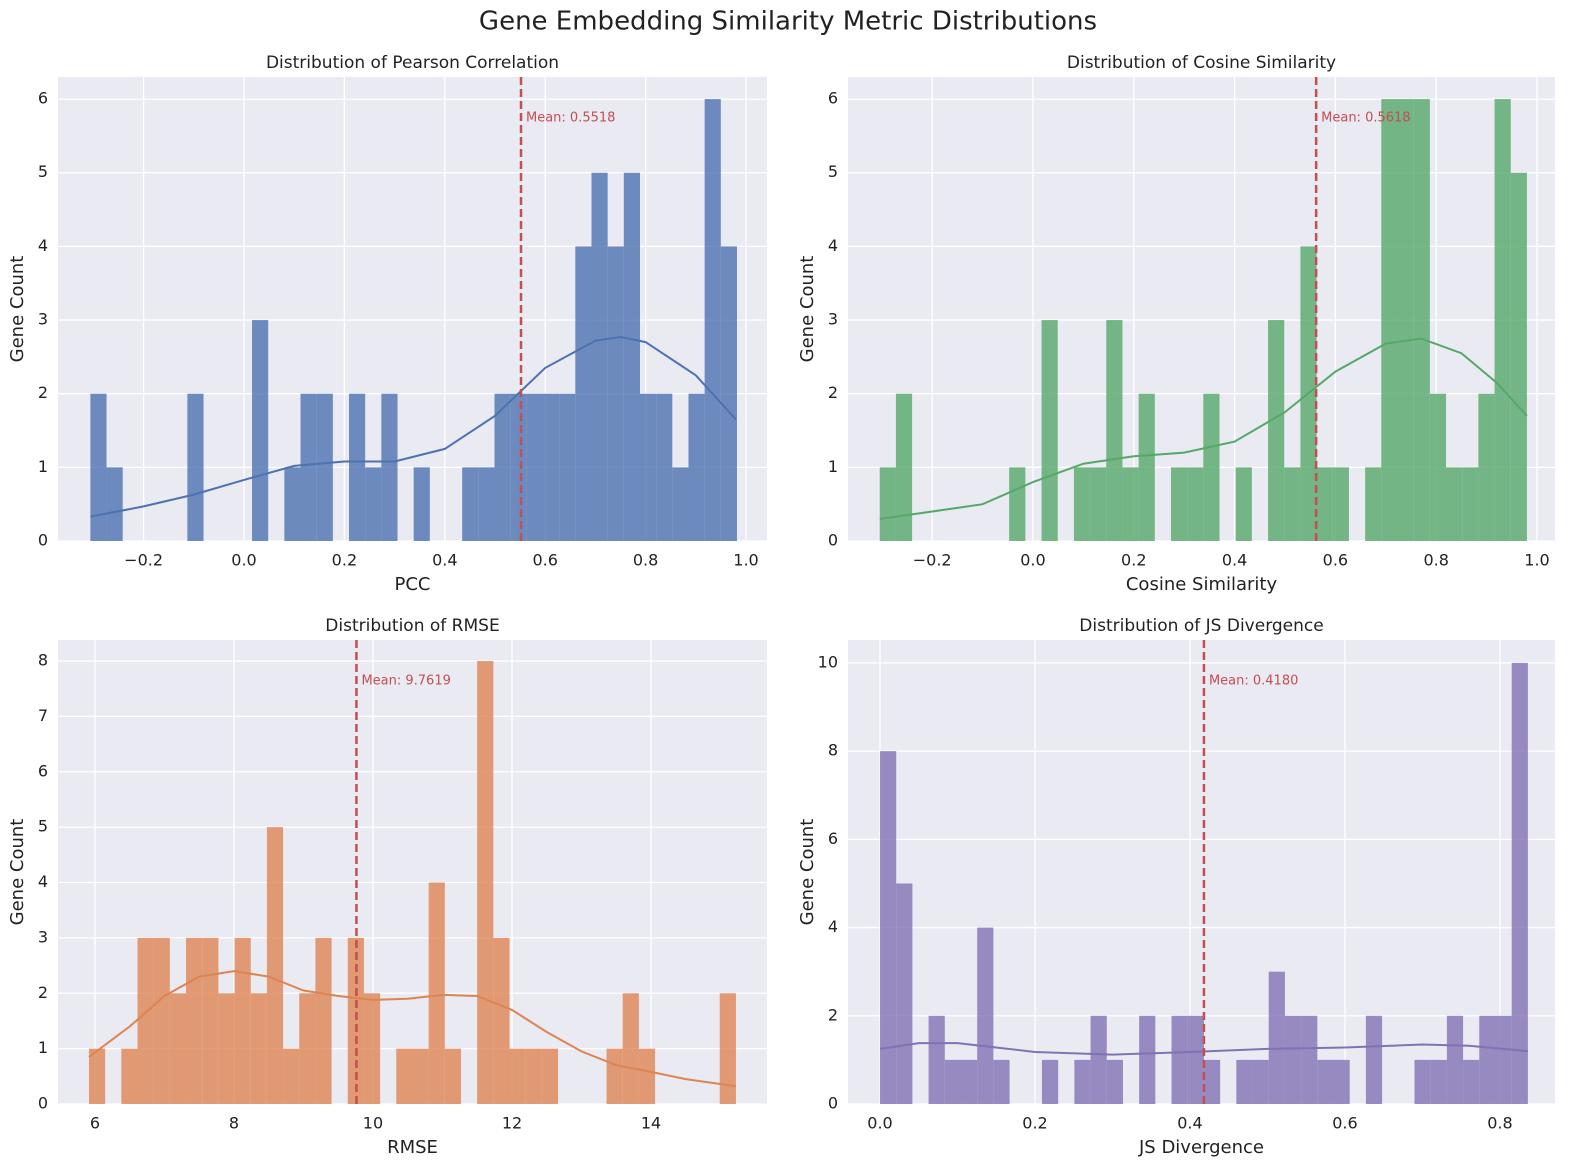 This screenshot has width=1576, height=1174. Describe the element at coordinates (1536, 560) in the screenshot. I see `x-tick-label: 1.0` at that location.